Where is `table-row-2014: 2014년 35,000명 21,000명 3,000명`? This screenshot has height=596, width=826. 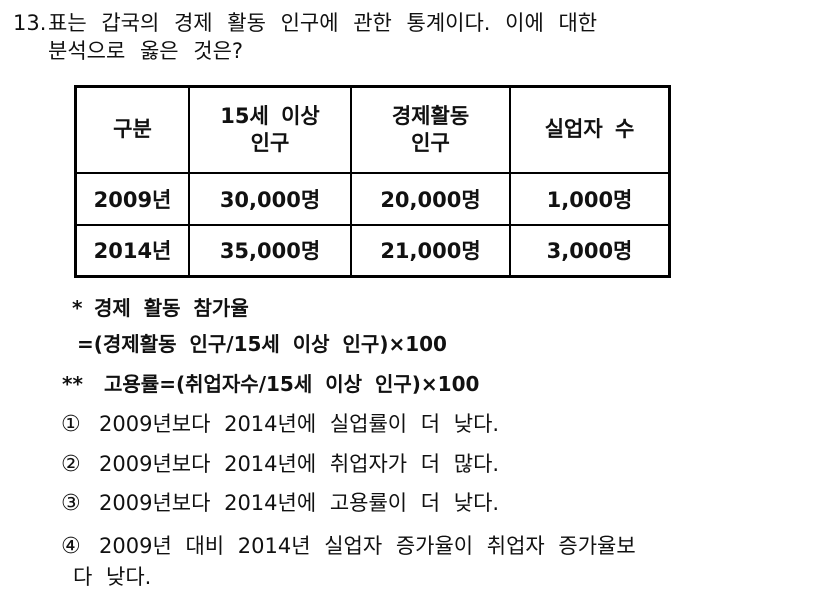
table-row-2014: 2014년 35,000명 21,000명 3,000명 is located at coordinates (372, 250).